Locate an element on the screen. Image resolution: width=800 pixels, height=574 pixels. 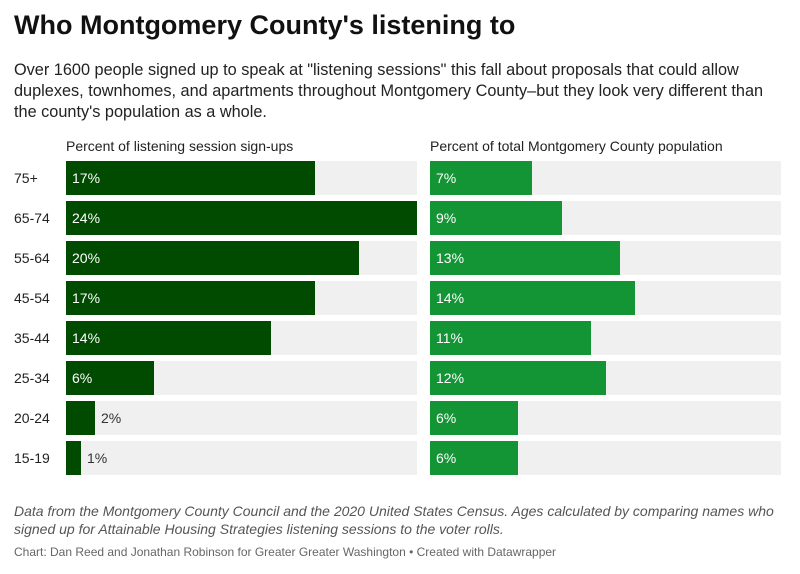
signups-bar-track: 24% is located at coordinates (241, 218).